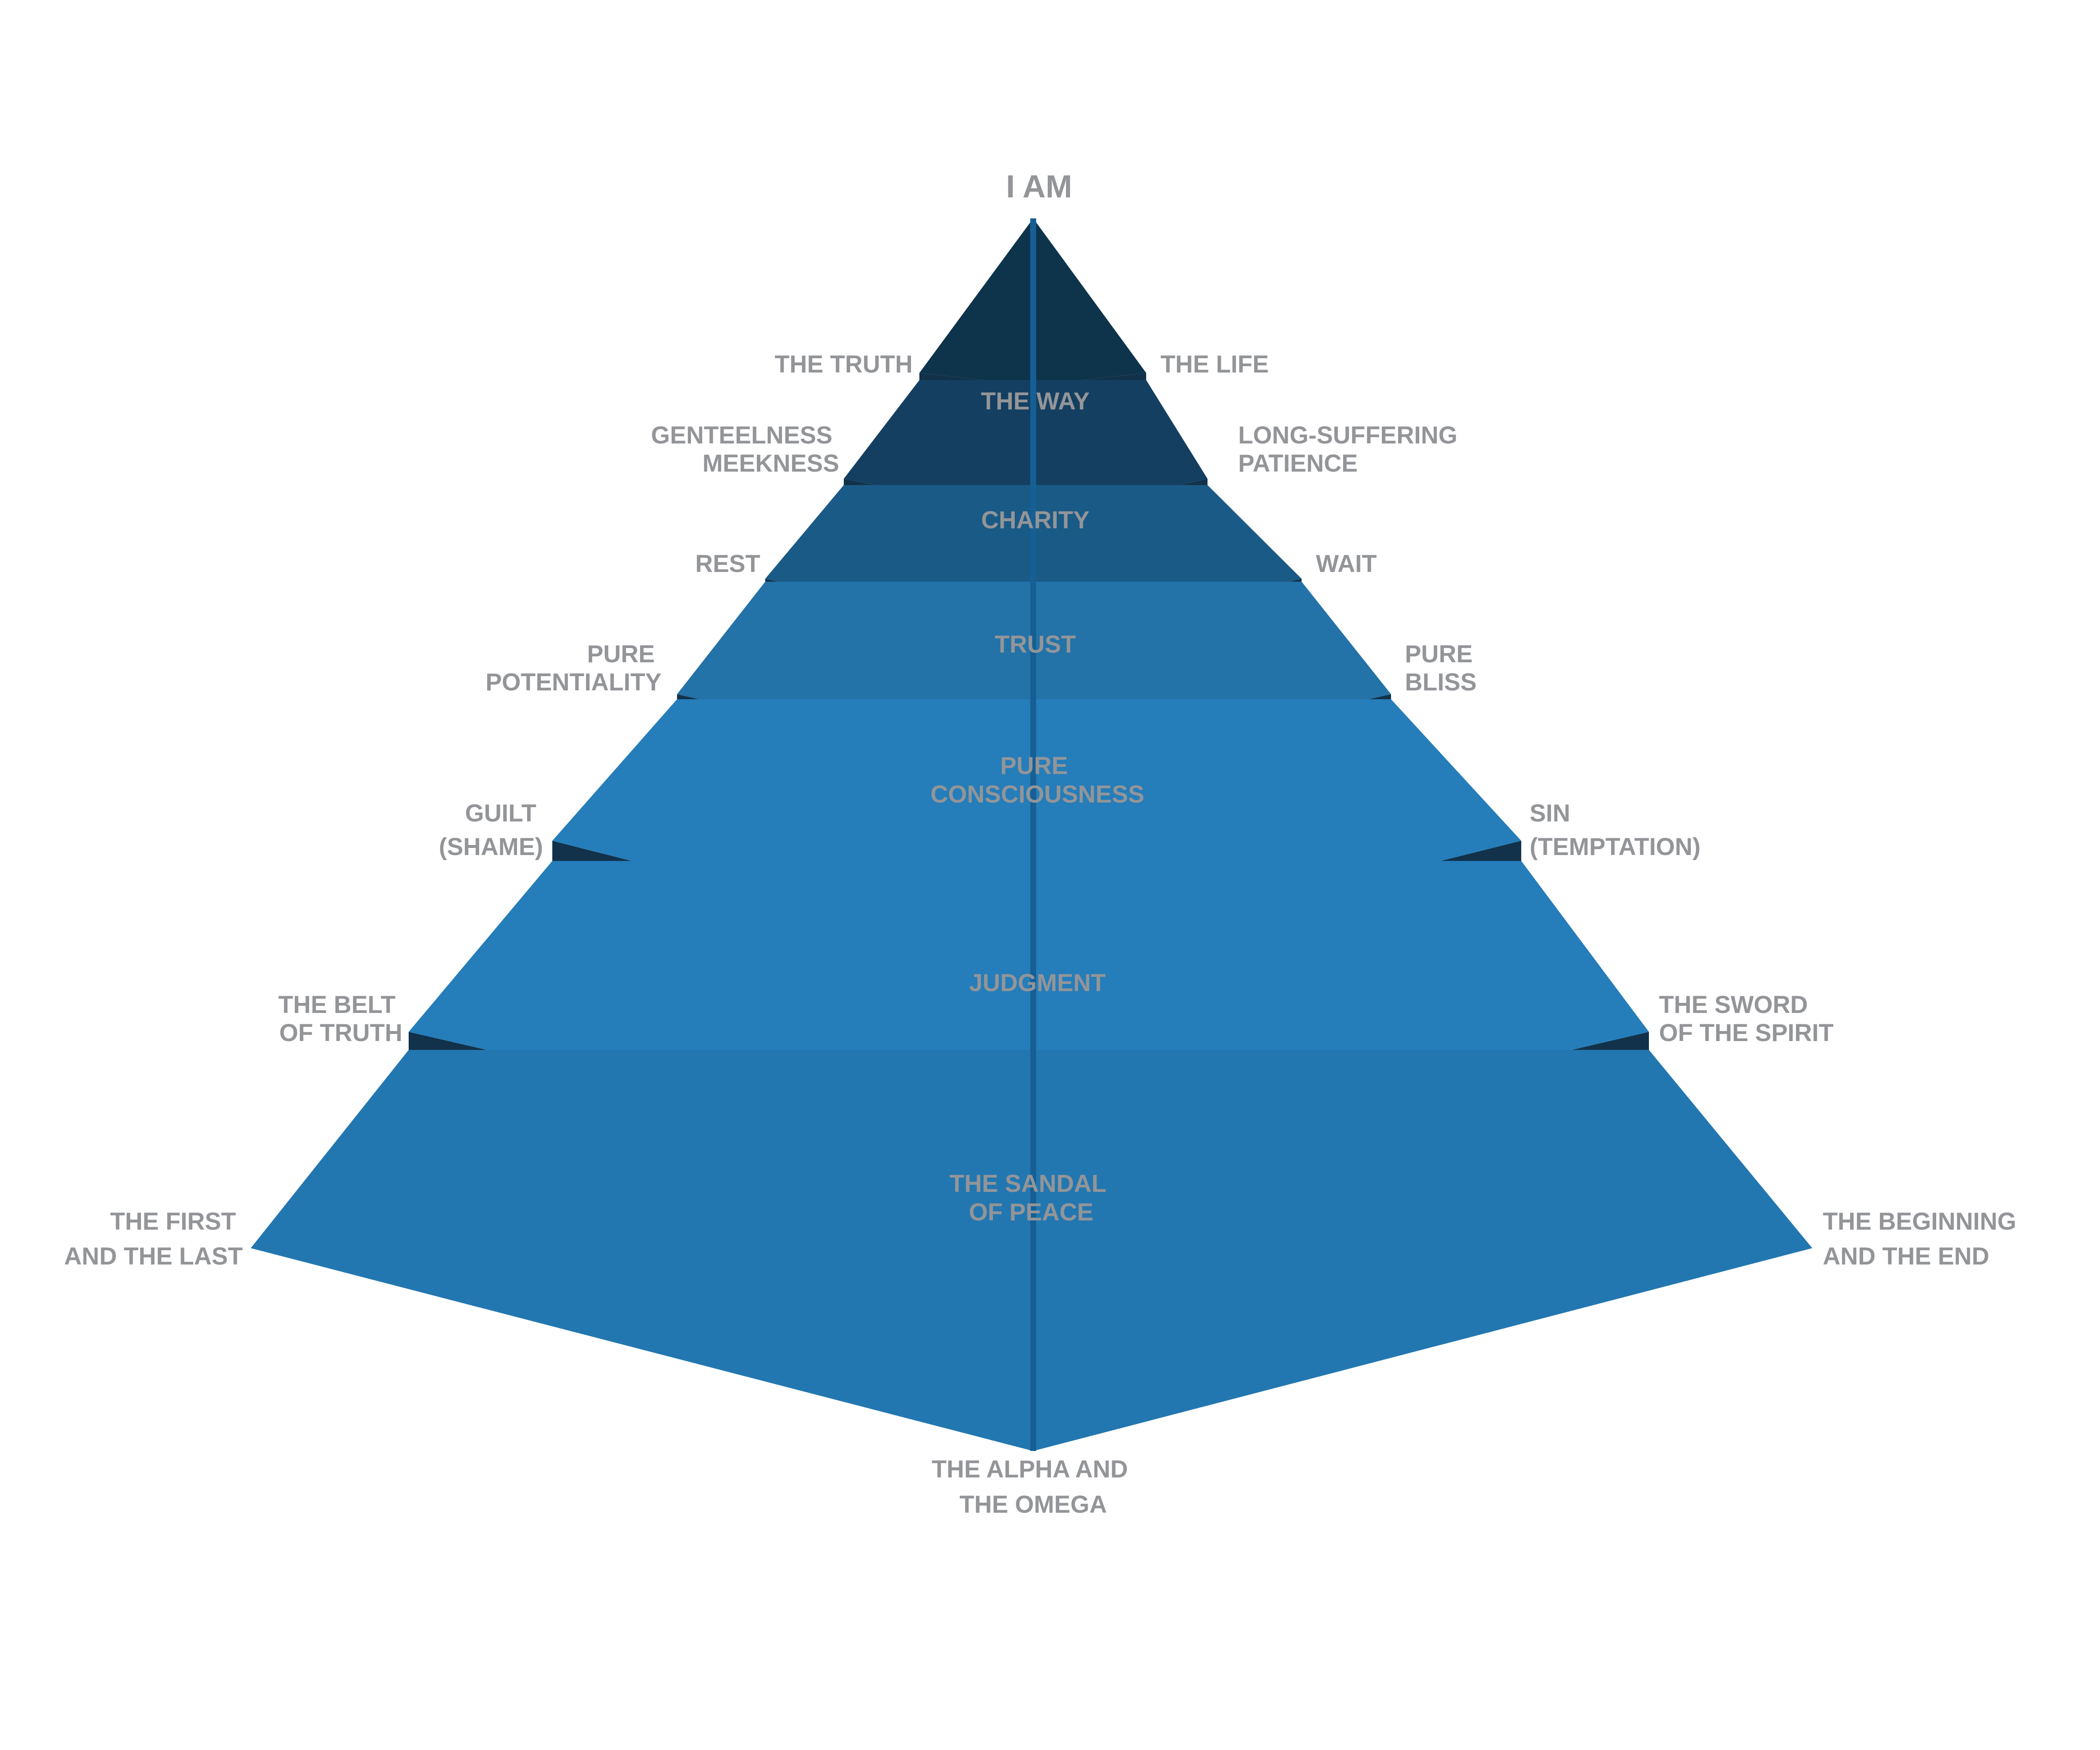 Image resolution: width=2100 pixels, height=1750 pixels. What do you see at coordinates (1030, 1469) in the screenshot?
I see `bottom-label-line-1: THE ALPHA AND` at bounding box center [1030, 1469].